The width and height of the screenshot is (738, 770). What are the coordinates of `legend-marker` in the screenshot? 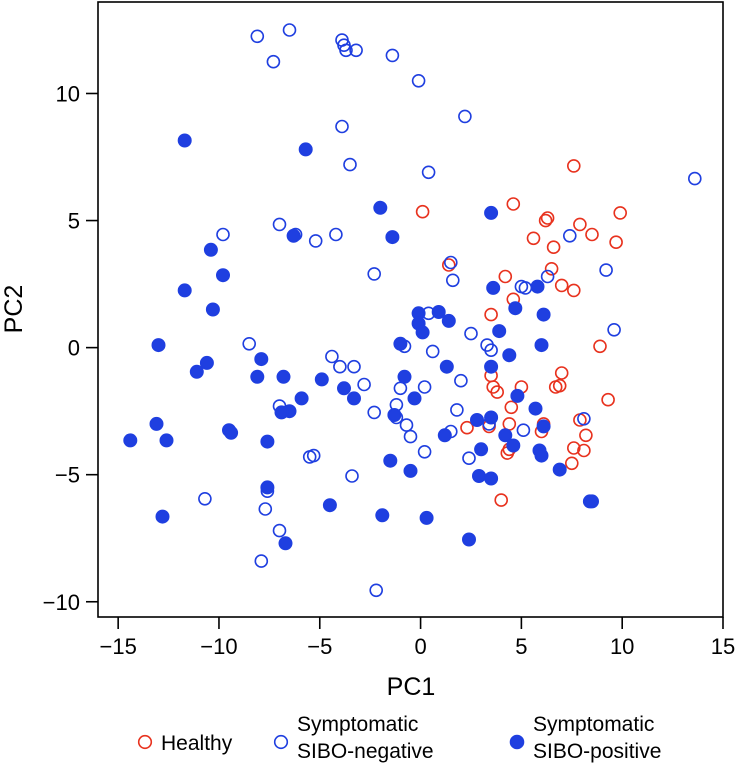 It's located at (145, 742).